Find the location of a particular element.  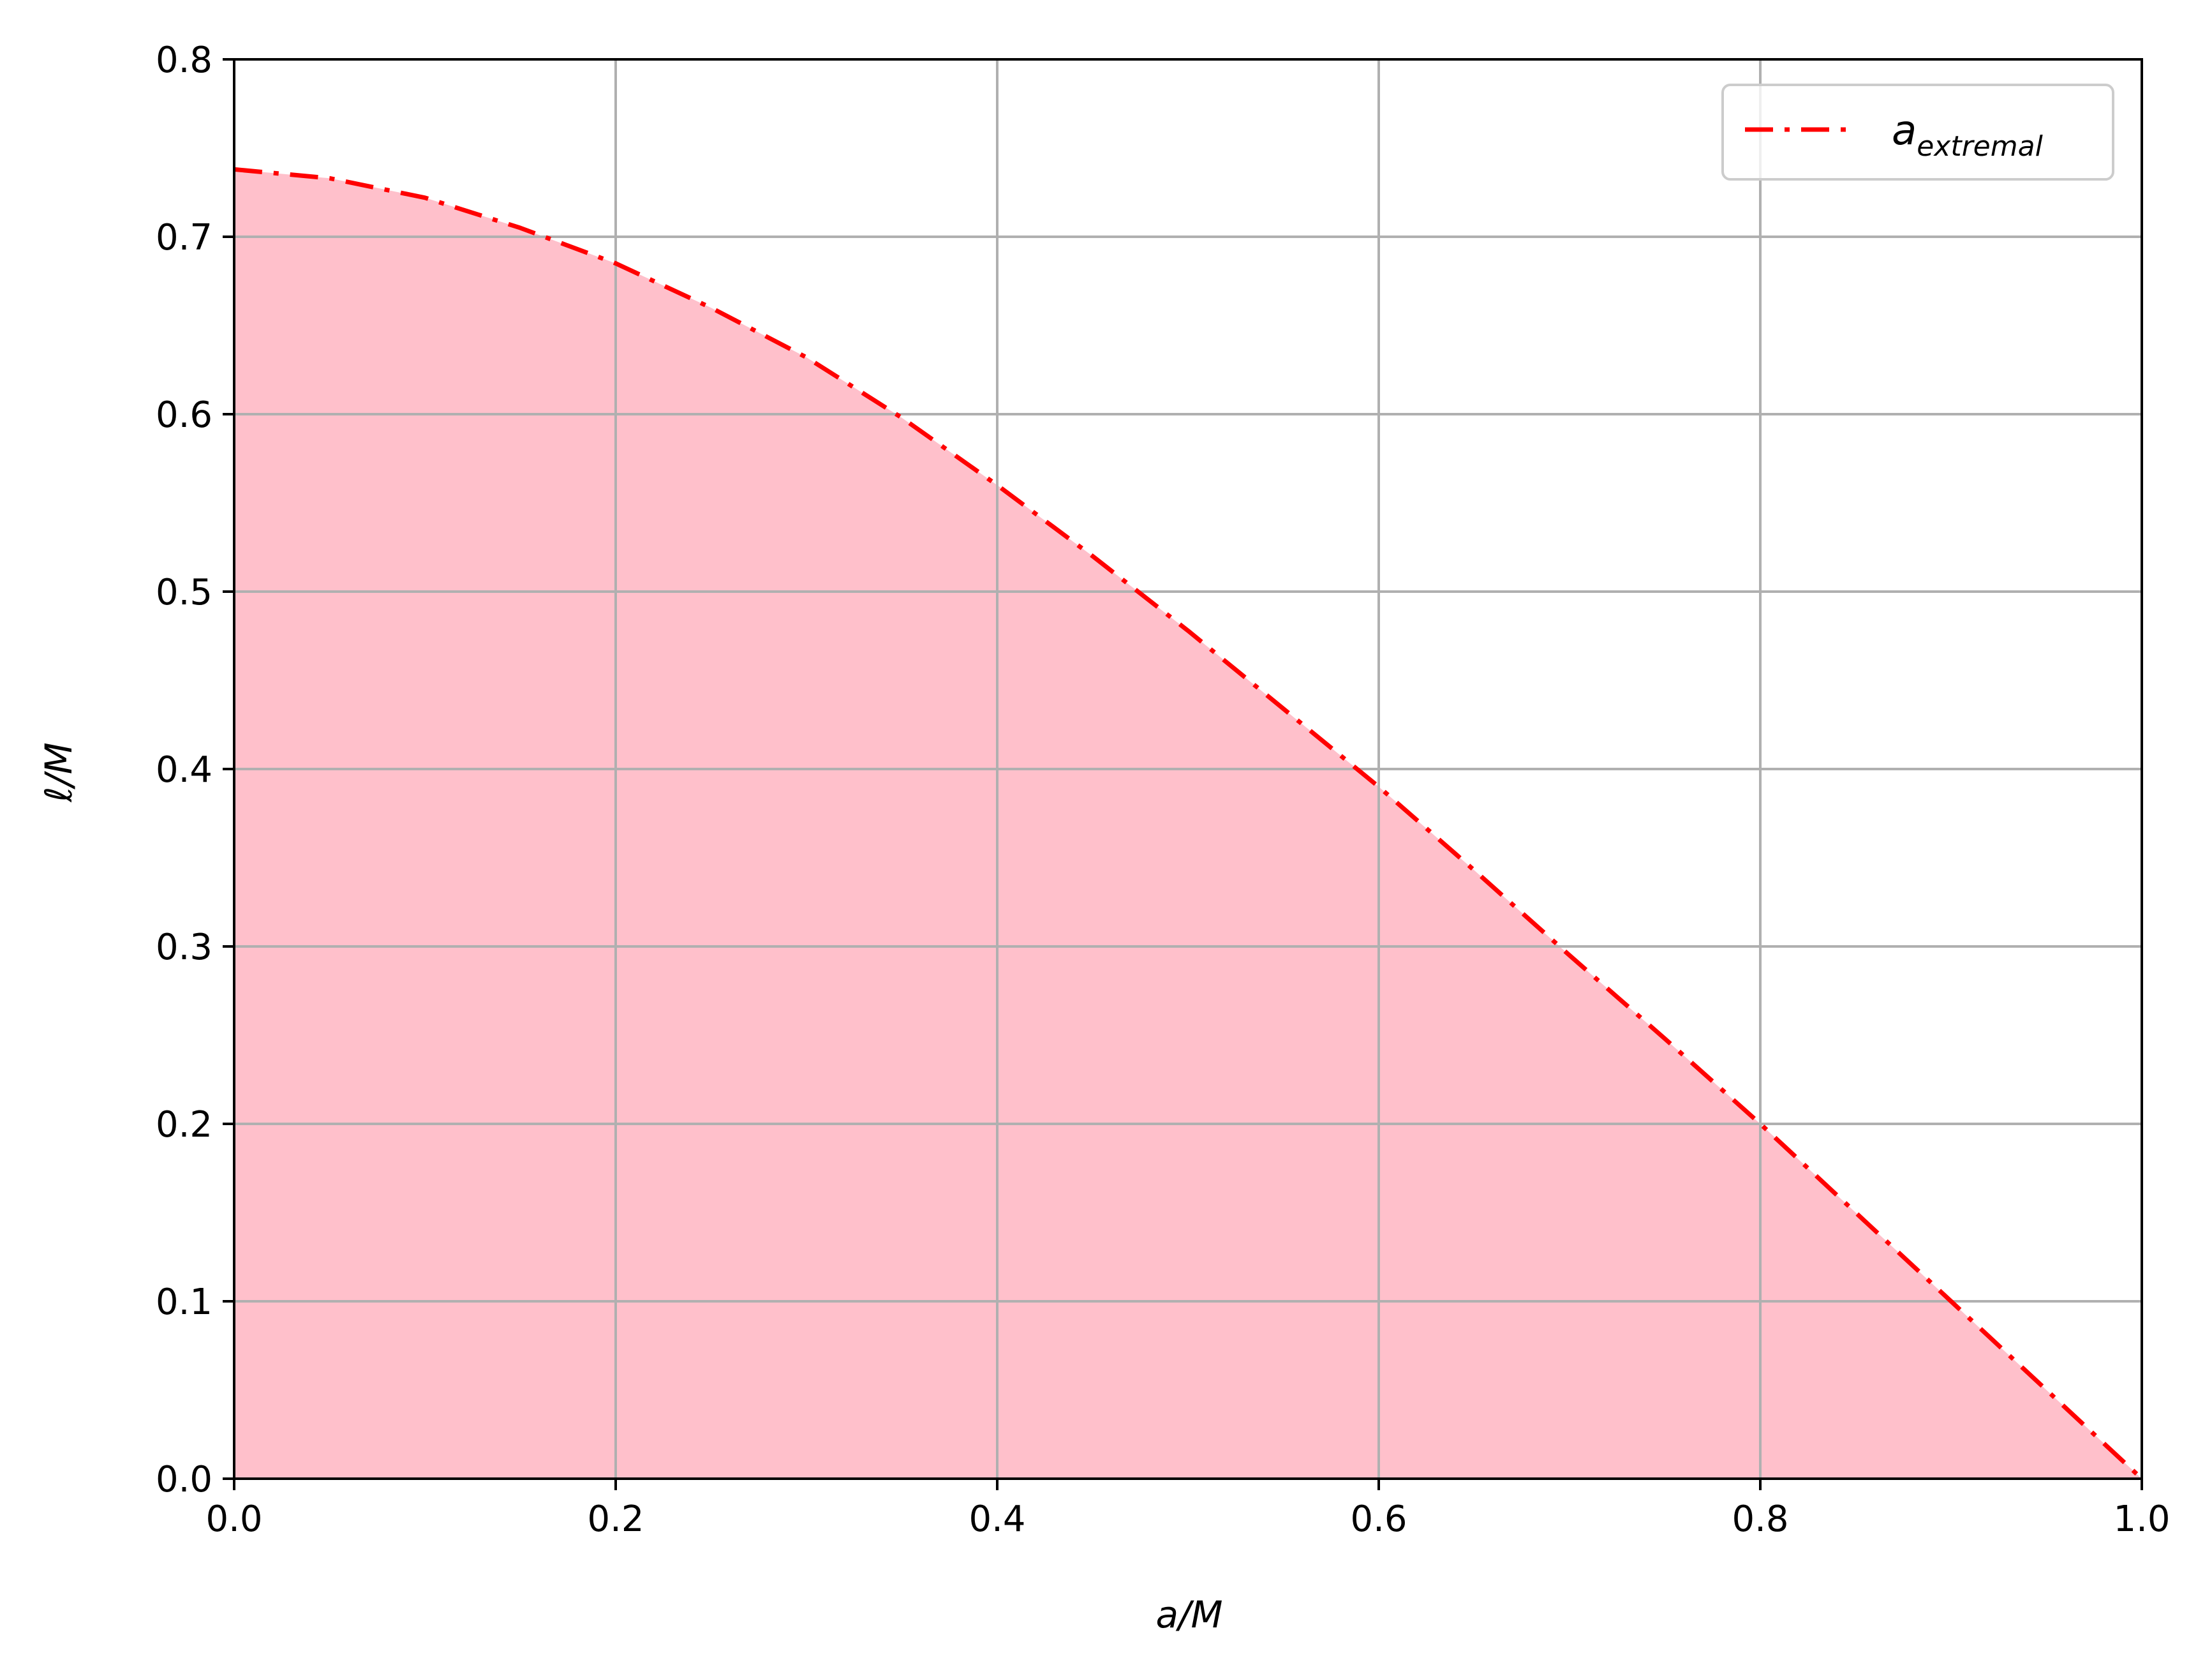

y-tick-label: 0.2 is located at coordinates (184, 1125).